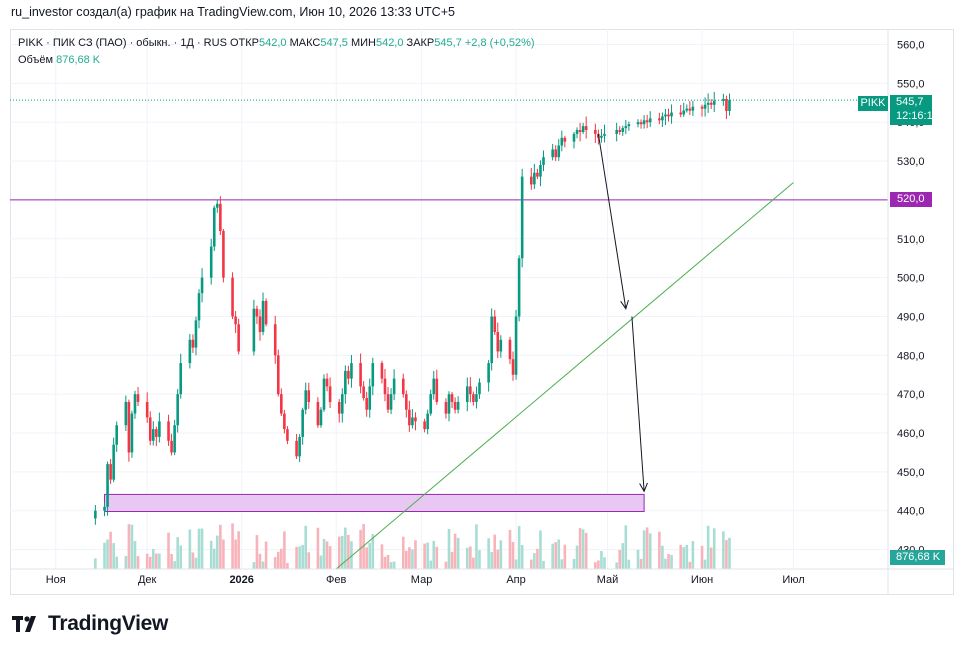 Image resolution: width=965 pixels, height=654 pixels. I want to click on last-price-tag: 545,7 12:16:14, so click(914, 110).